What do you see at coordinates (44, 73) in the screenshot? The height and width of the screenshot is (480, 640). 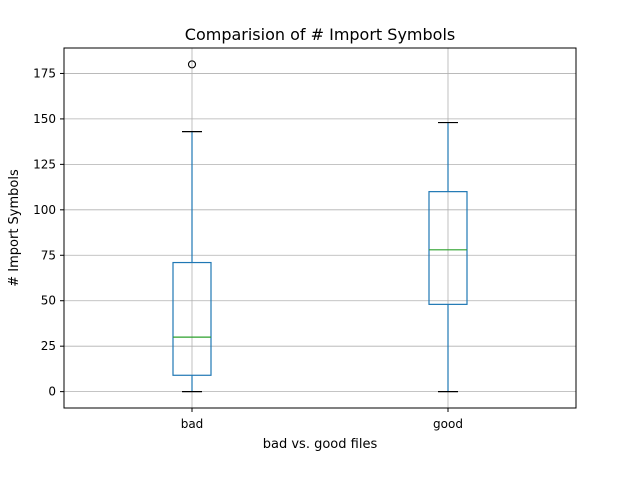 I see `y-tick-label: 175` at bounding box center [44, 73].